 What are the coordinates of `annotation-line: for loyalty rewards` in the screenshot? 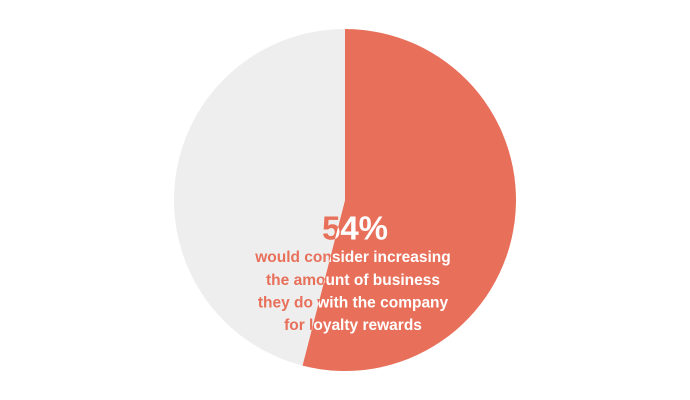 It's located at (353, 325).